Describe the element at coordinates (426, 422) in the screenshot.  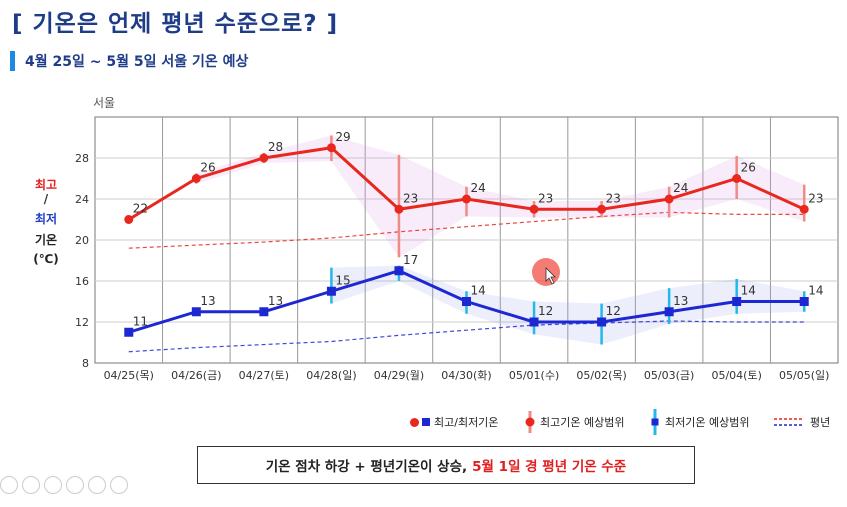
I see `blue-square-icon` at that location.